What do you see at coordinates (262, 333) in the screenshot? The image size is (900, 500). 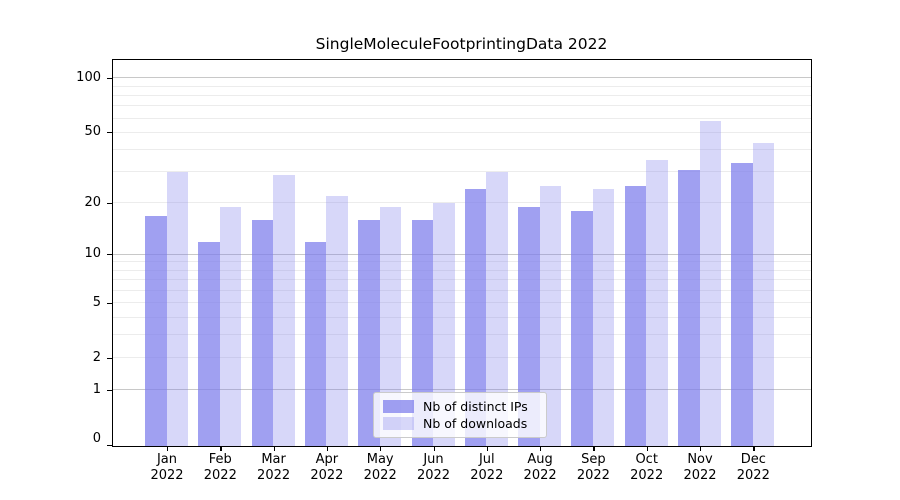 I see `bar-distinct-ips-mar` at bounding box center [262, 333].